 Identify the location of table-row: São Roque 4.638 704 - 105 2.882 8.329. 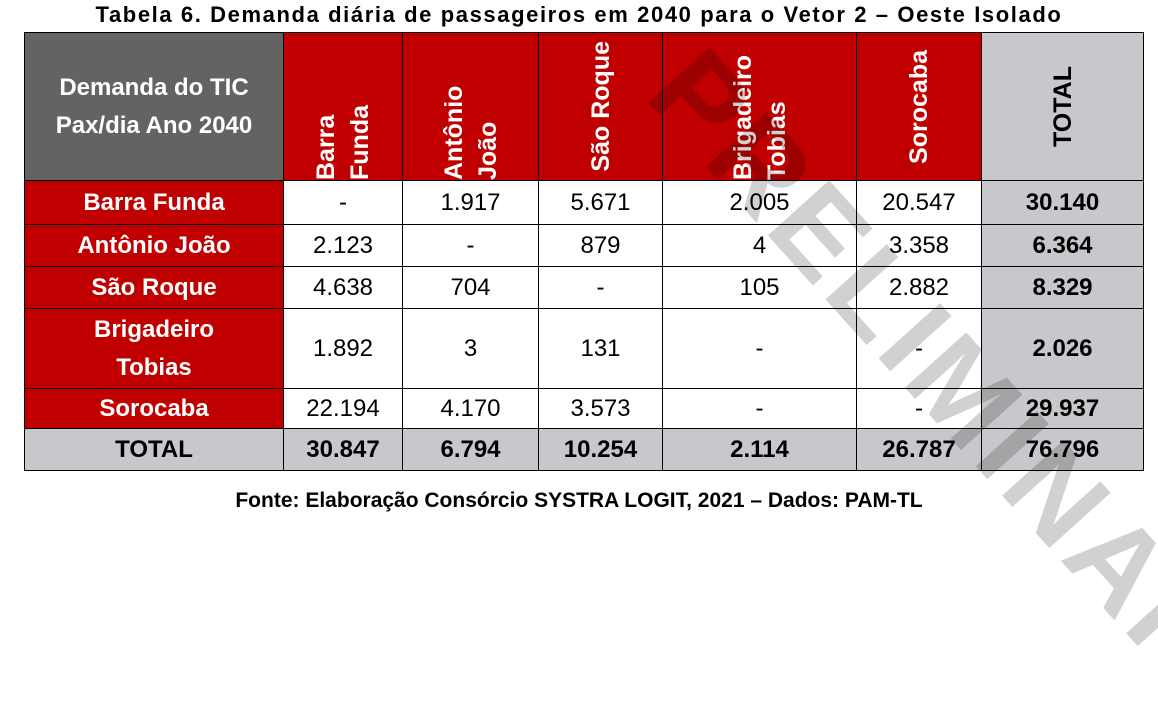
(584, 287).